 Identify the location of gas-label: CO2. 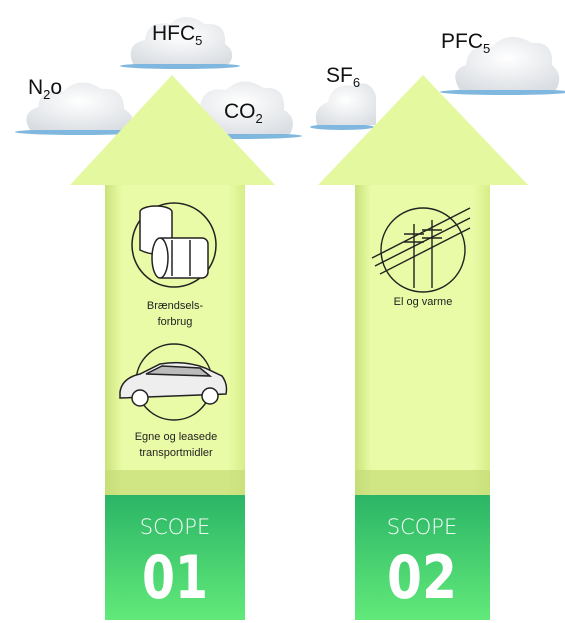
(243, 113).